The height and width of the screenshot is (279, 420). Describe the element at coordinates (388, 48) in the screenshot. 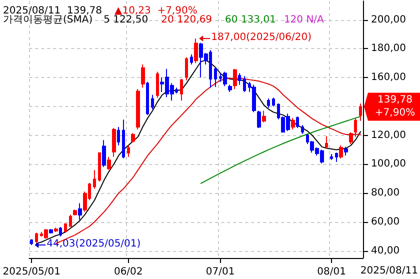

I see `y-tick-label: 180,00` at that location.